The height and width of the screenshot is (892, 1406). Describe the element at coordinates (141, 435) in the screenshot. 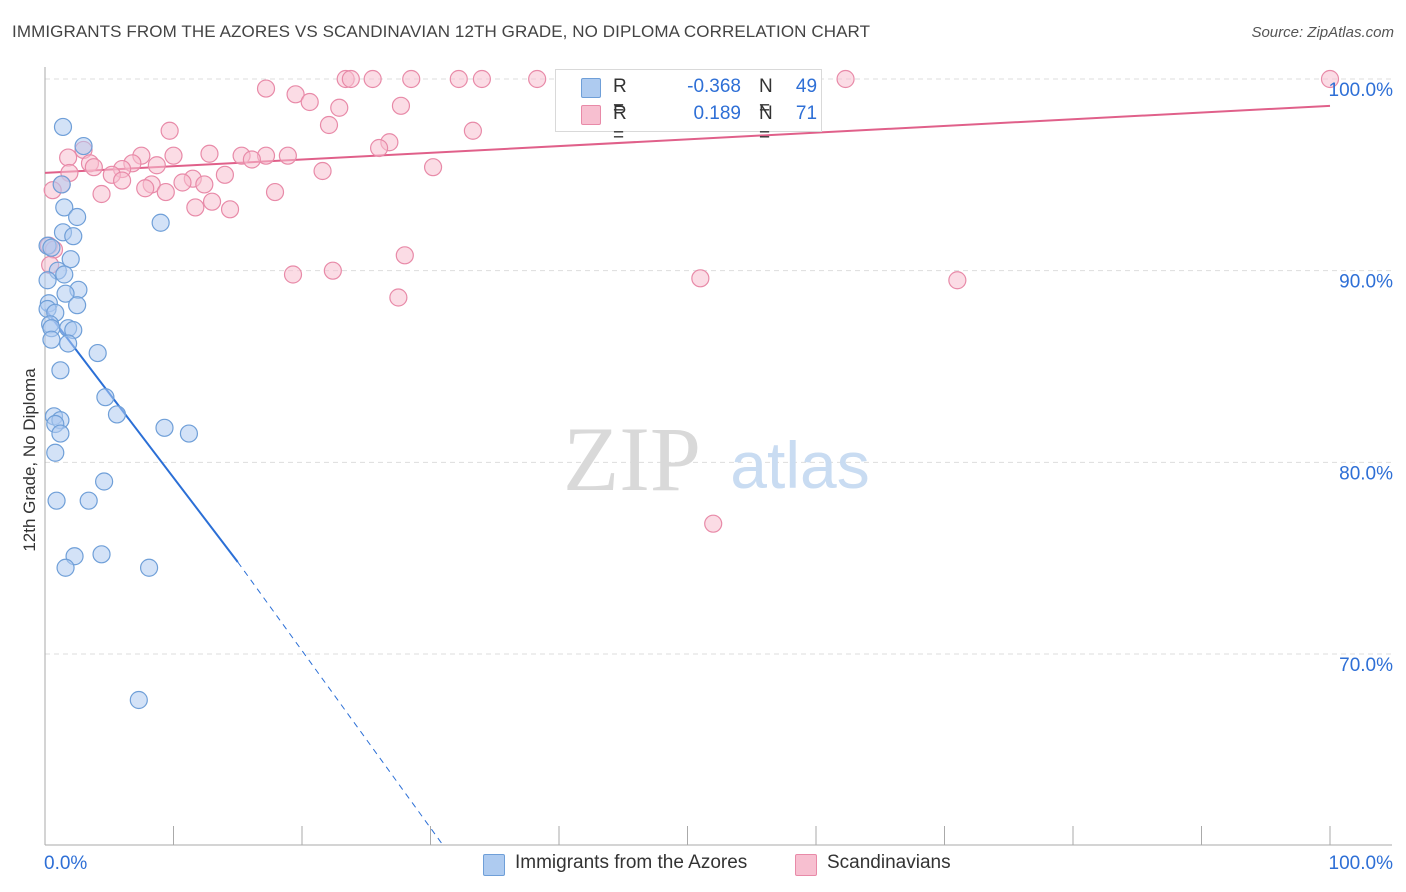

I see `azores-trend-line` at that location.